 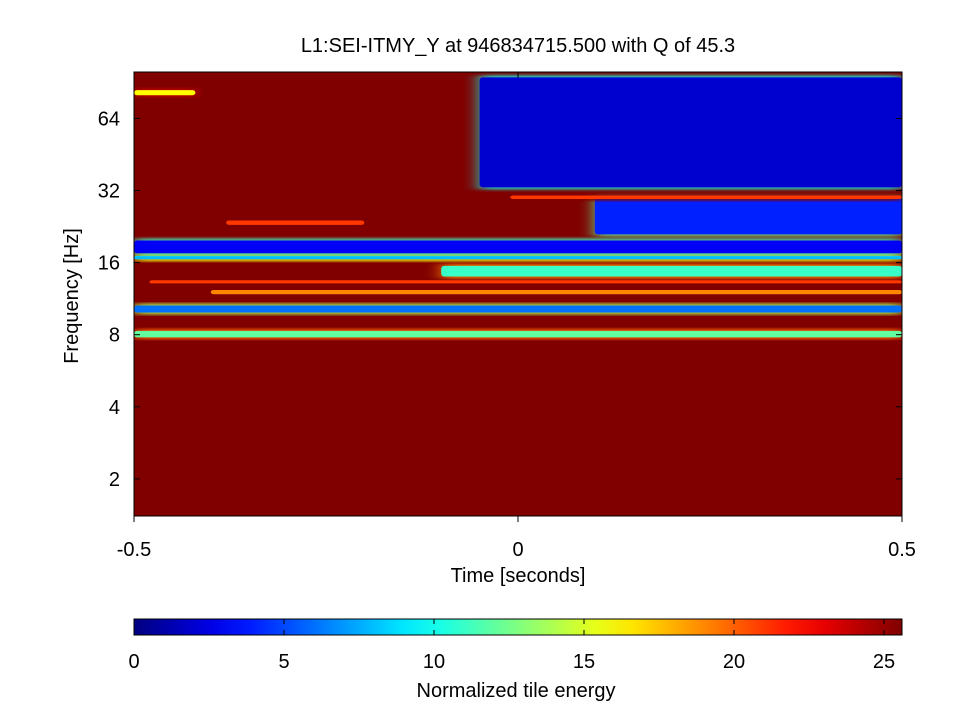 I want to click on x-tick-label: -0.5, so click(x=134, y=550).